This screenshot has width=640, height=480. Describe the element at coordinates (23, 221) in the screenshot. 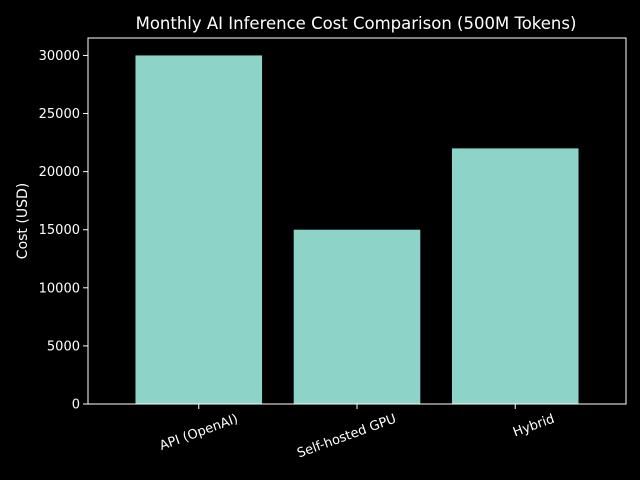

I see `y-axis-label: Cost (USD)` at that location.